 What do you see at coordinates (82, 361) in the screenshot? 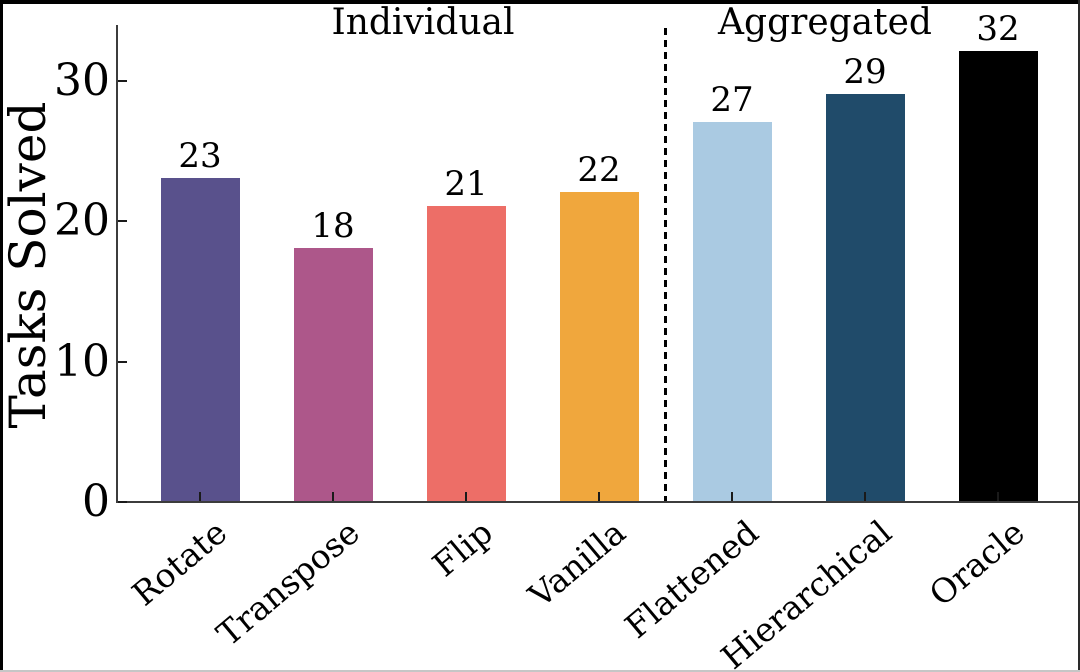
I see `y-tick-label-10: 10` at bounding box center [82, 361].